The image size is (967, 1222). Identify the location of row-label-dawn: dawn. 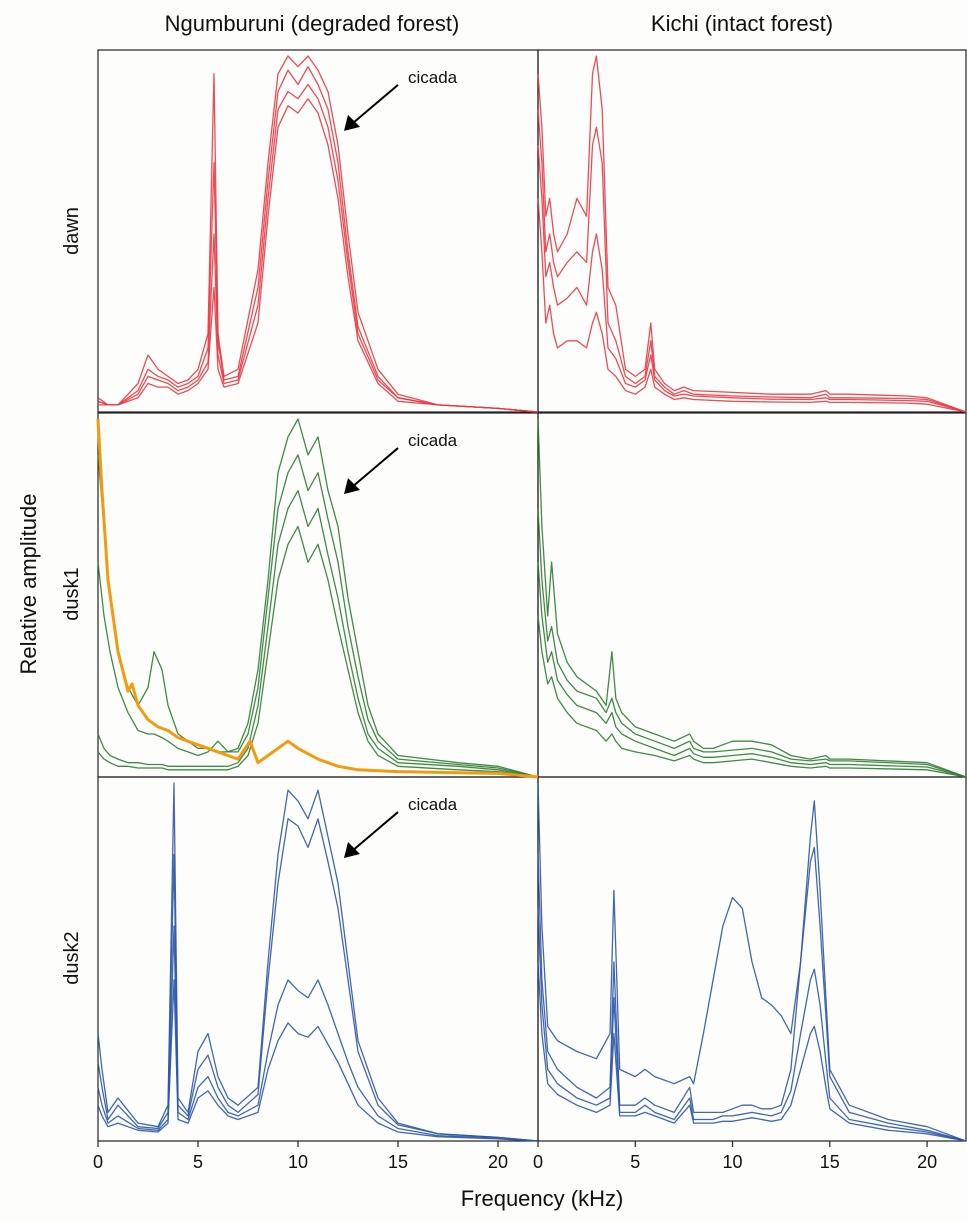
(72, 231).